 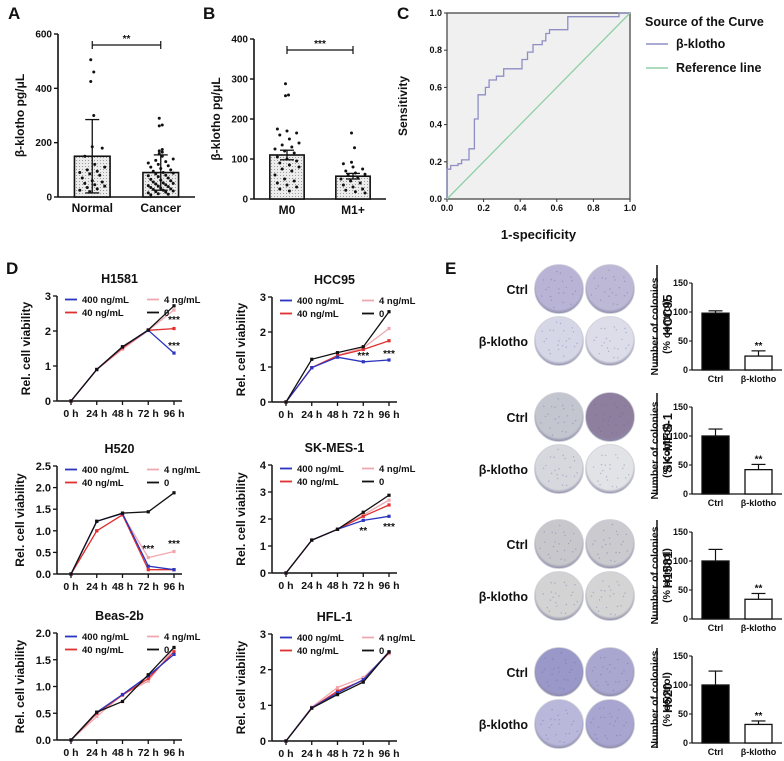 What do you see at coordinates (263, 706) in the screenshot?
I see `y-tick-label: 1` at bounding box center [263, 706].